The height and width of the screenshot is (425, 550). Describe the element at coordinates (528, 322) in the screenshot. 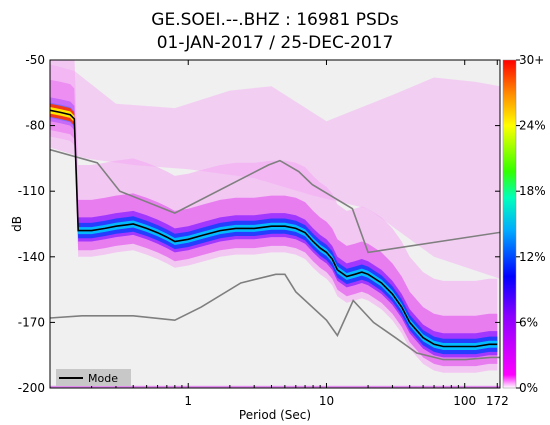

I see `colorbar-tick-label-1: 6%` at that location.